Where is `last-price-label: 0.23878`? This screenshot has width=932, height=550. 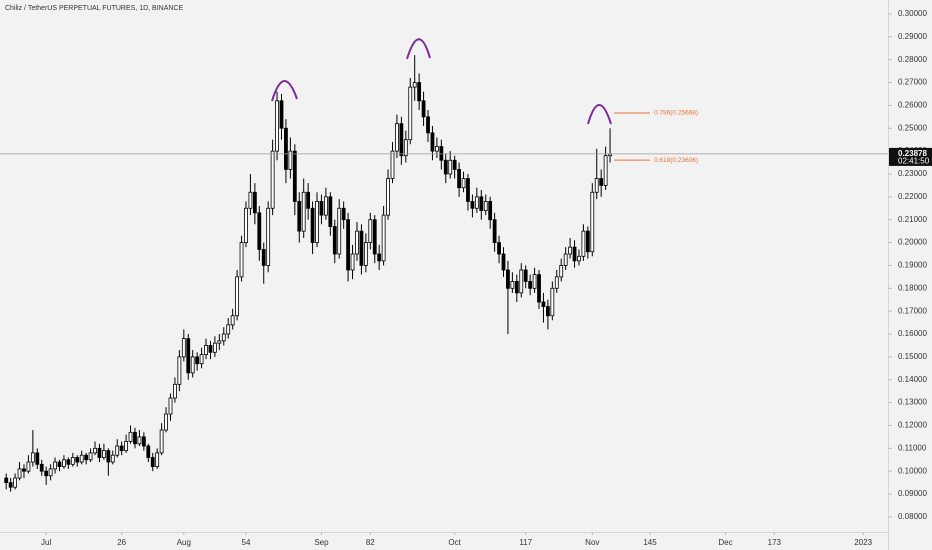 last-price-label: 0.23878 is located at coordinates (912, 153).